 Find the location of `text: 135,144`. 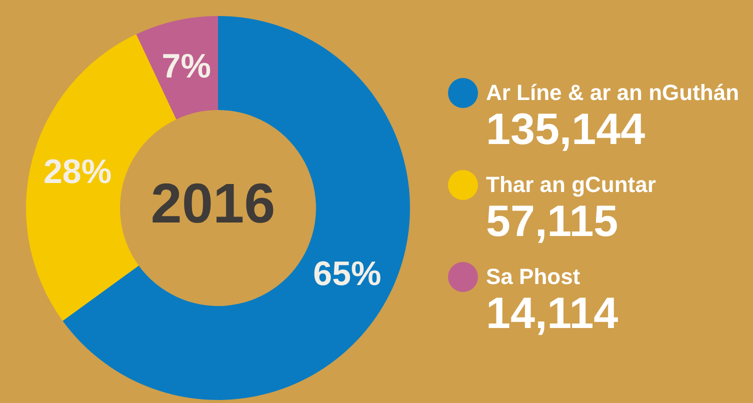

text: 135,144 is located at coordinates (566, 129).